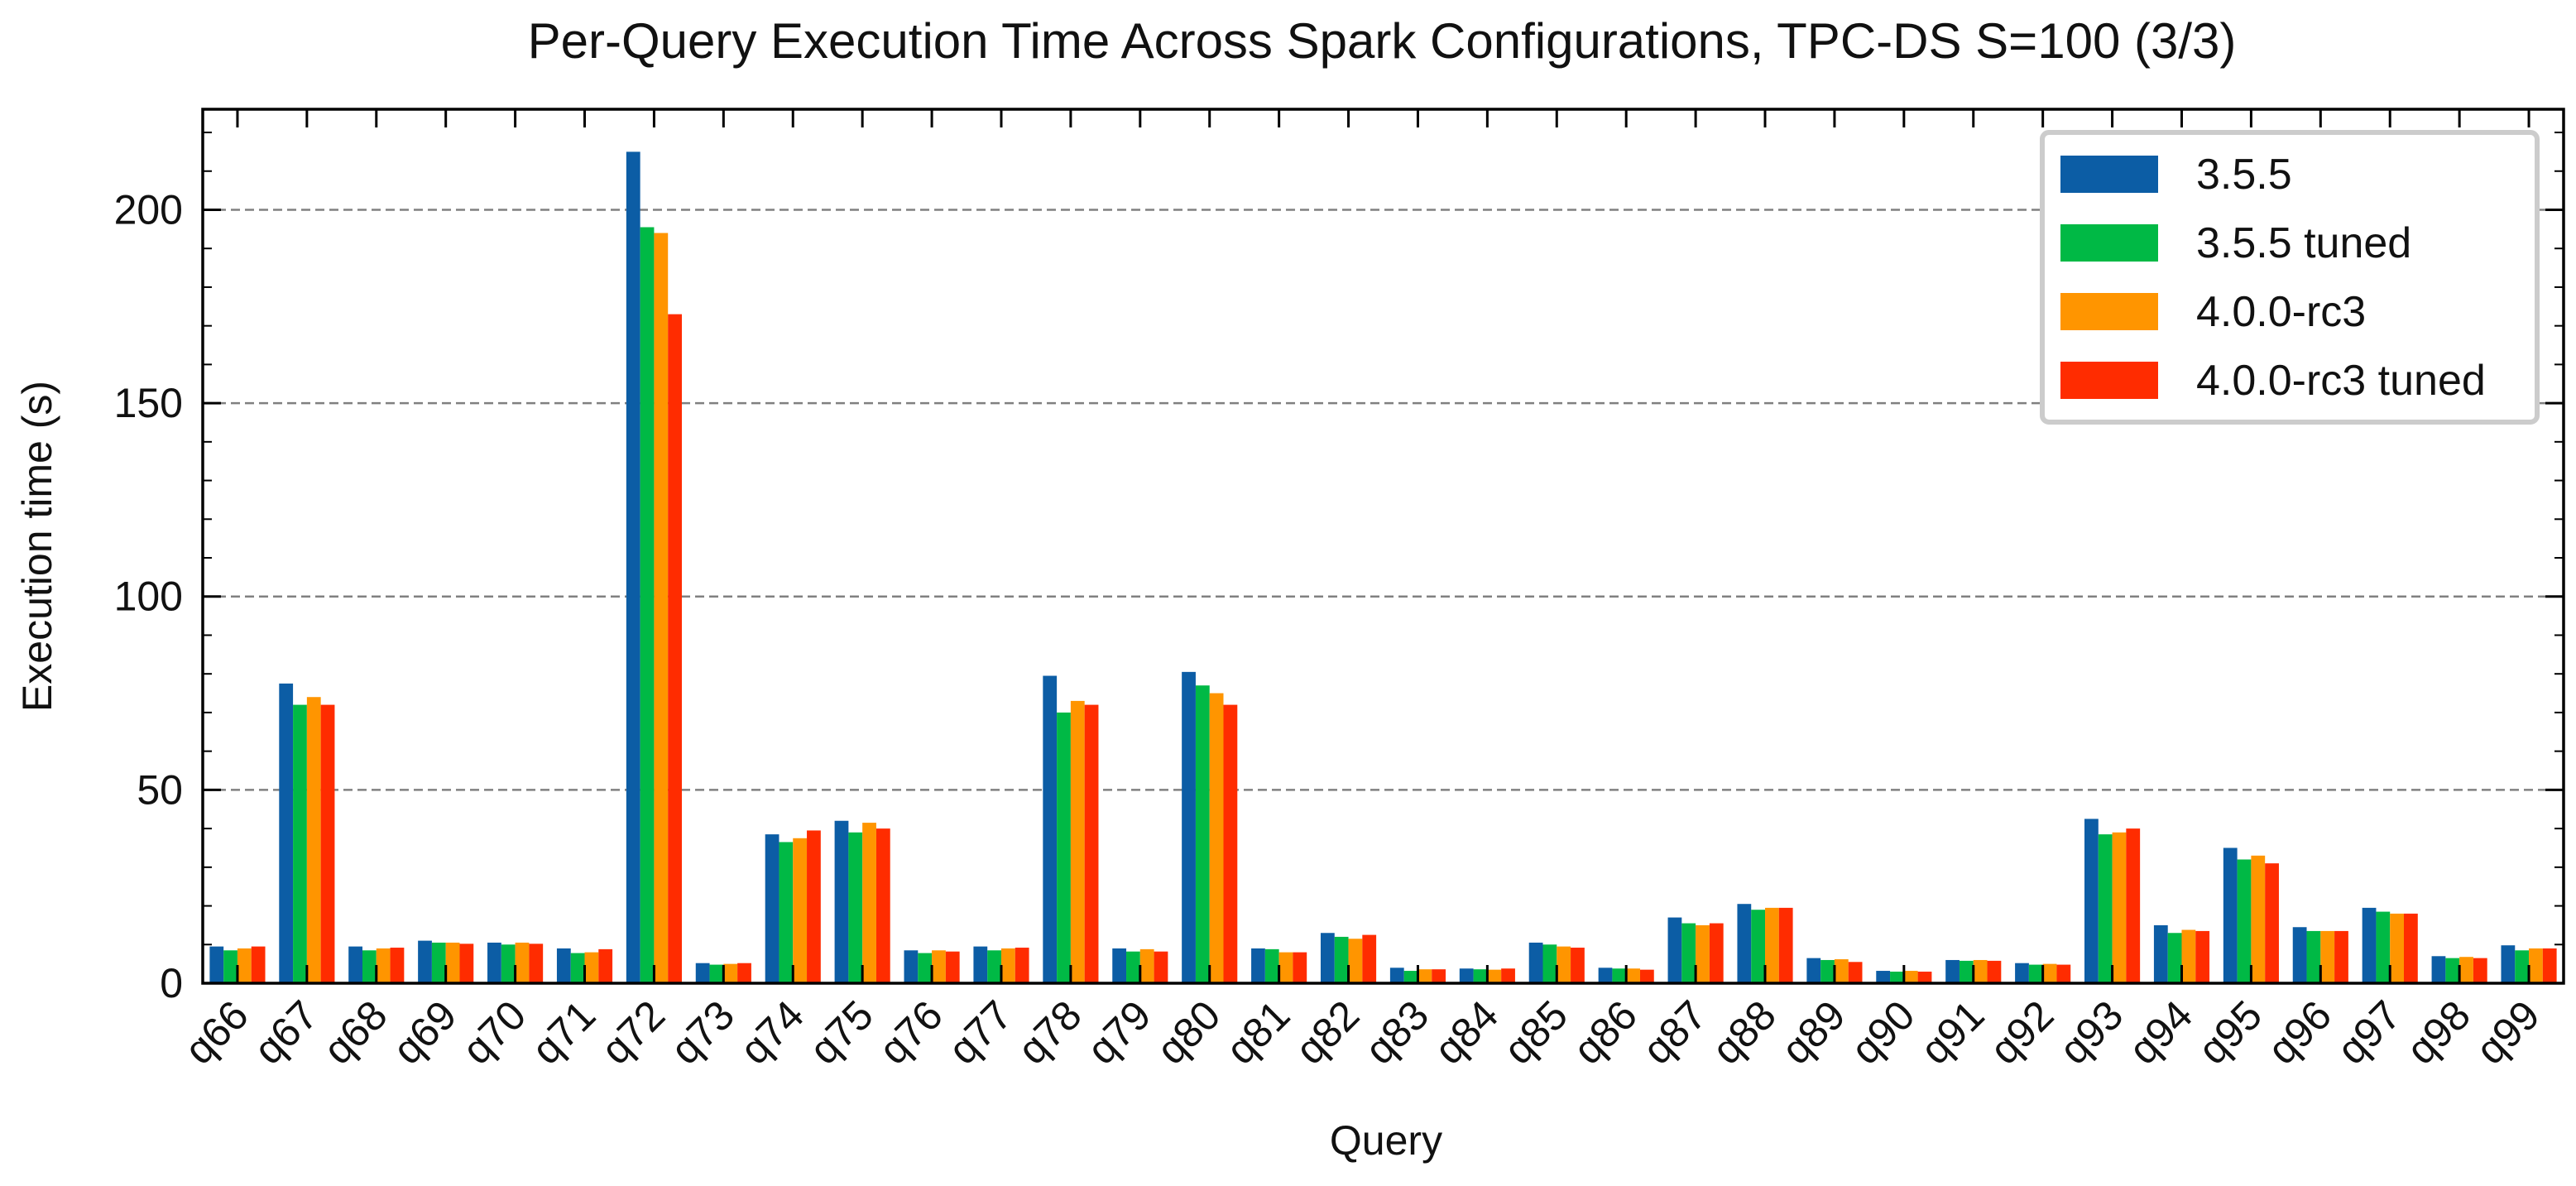  I want to click on bar-q90-3-5-5-tuned, so click(1897, 977).